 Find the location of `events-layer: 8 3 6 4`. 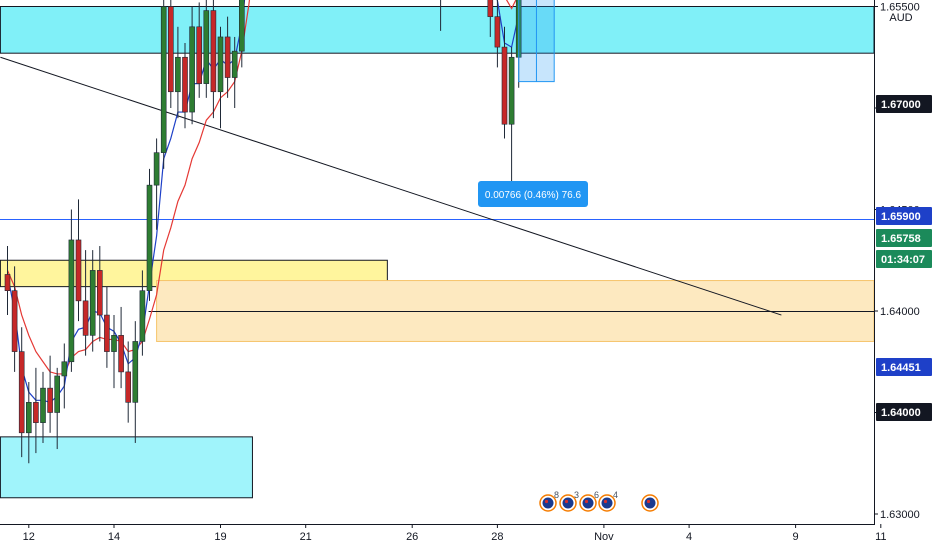

events-layer: 8 3 6 4 is located at coordinates (599, 501).